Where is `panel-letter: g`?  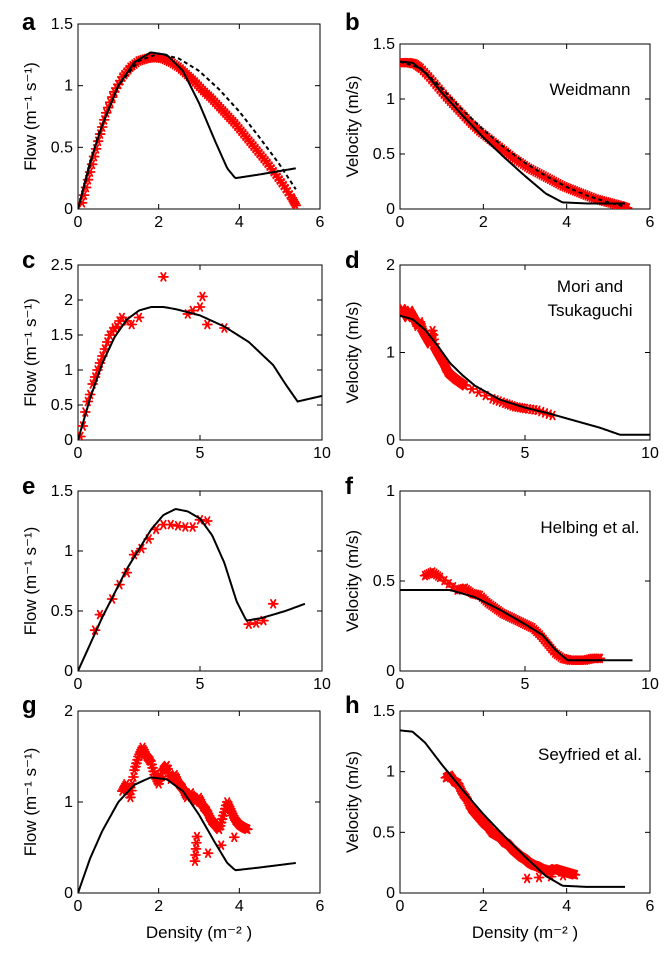 panel-letter: g is located at coordinates (29, 705).